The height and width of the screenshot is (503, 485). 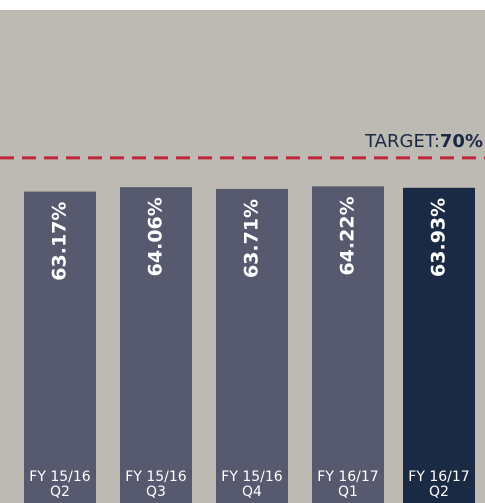 What do you see at coordinates (156, 236) in the screenshot?
I see `value-label: 64.06%` at bounding box center [156, 236].